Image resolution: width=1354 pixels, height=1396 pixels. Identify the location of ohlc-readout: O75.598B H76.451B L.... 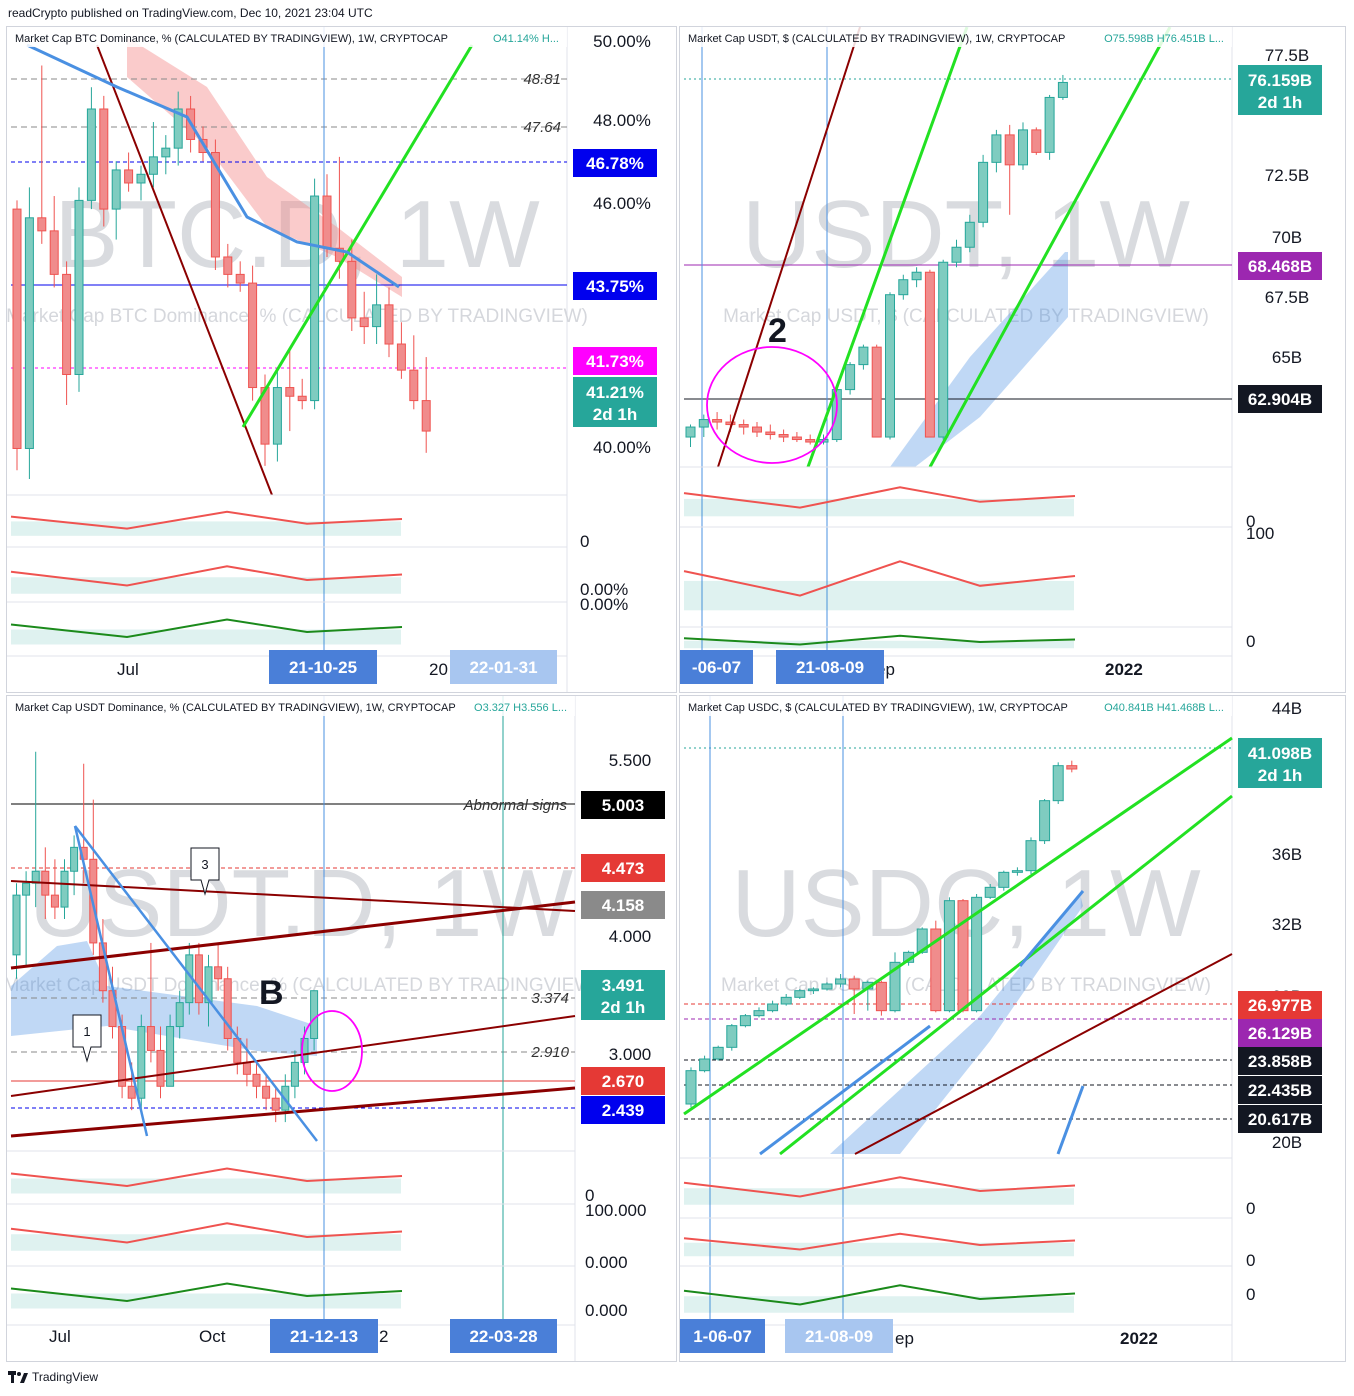
(1164, 39).